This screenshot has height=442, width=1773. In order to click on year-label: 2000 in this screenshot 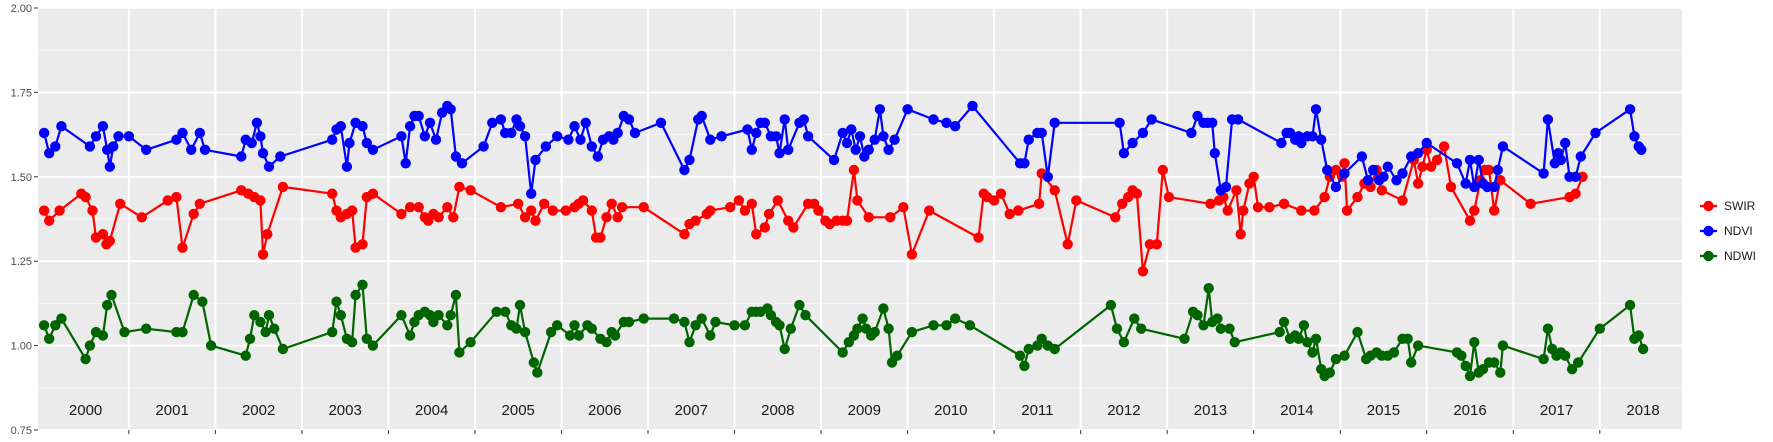, I will do `click(85, 410)`.